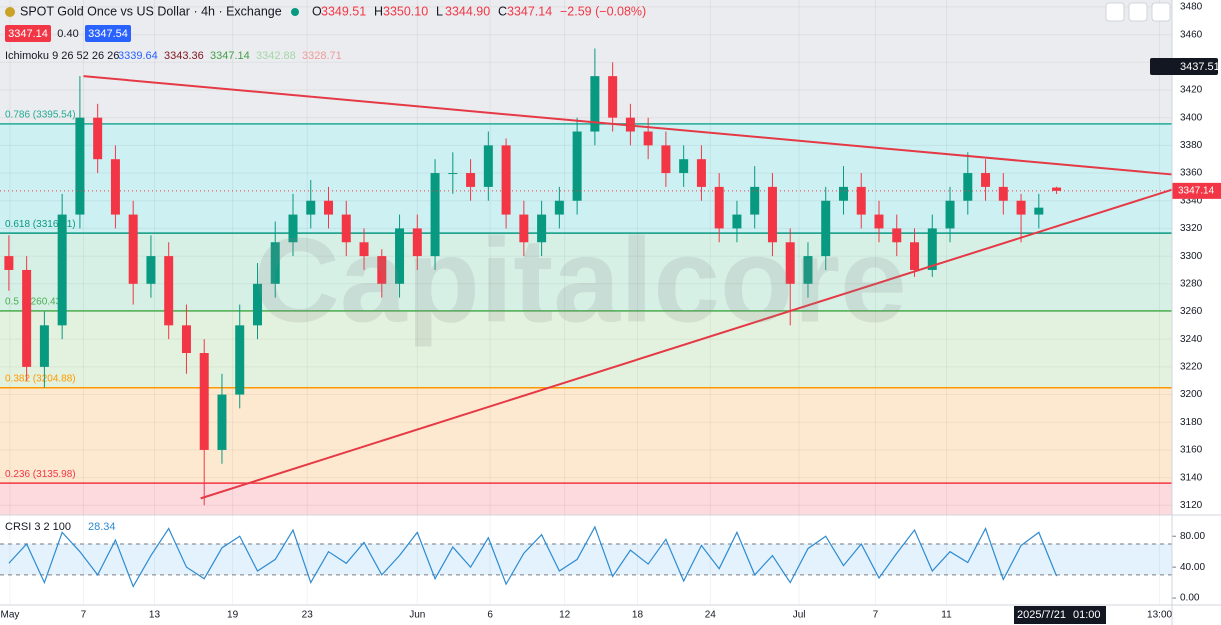  Describe the element at coordinates (580, 281) in the screenshot. I see `watermark: Capitalcore` at that location.